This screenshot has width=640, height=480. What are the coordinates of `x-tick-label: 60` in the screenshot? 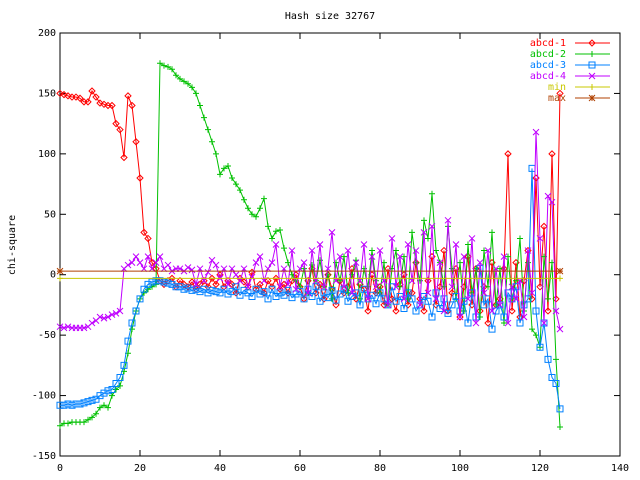 It's located at (300, 468).